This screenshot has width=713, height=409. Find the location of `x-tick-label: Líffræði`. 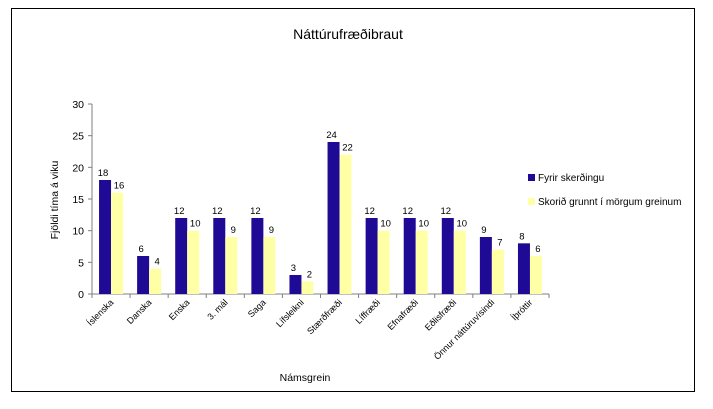

x-tick-label: Líffræði is located at coordinates (368, 311).